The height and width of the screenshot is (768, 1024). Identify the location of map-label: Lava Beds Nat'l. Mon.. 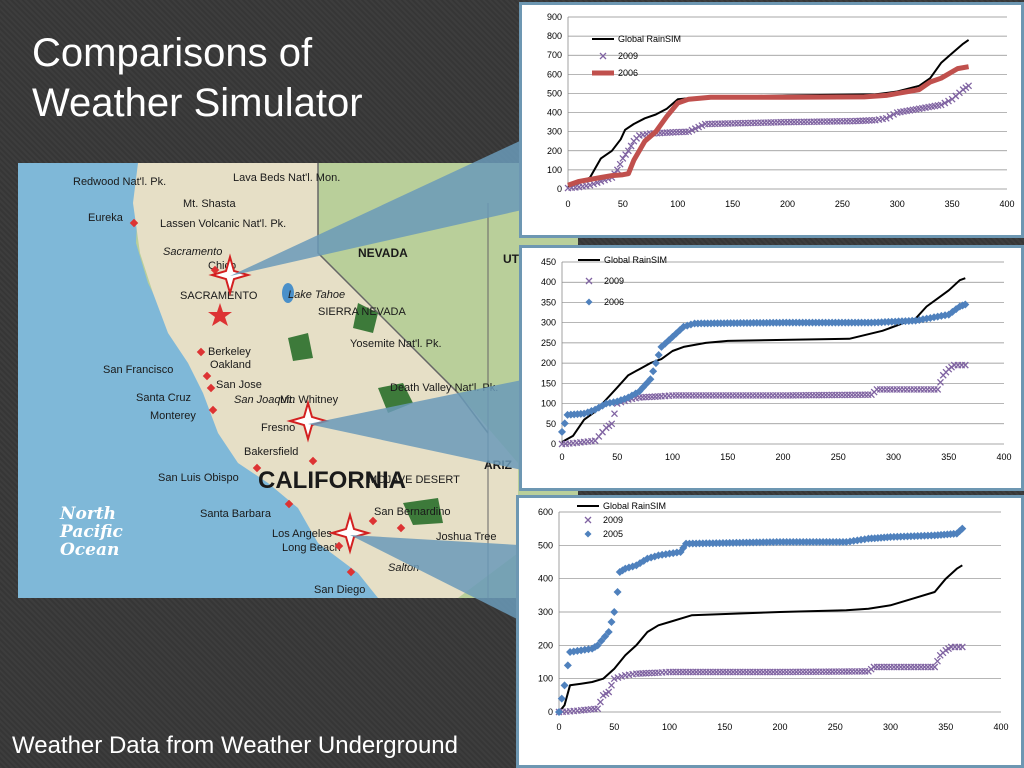
(286, 178).